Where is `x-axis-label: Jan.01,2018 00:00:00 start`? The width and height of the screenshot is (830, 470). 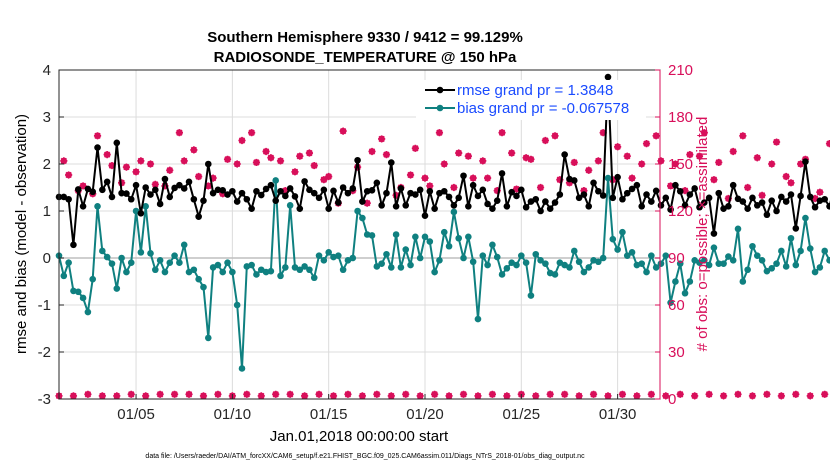
x-axis-label: Jan.01,2018 00:00:00 start is located at coordinates (359, 436).